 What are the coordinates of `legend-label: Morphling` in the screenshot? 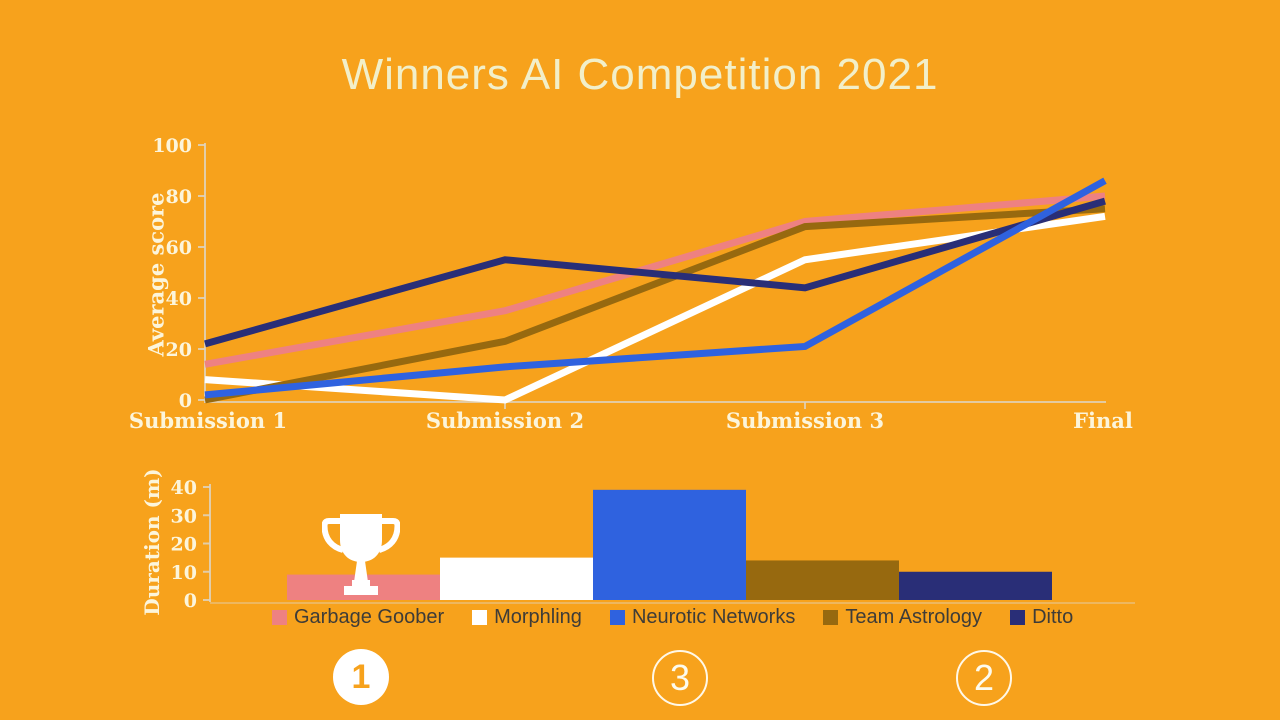 It's located at (538, 617).